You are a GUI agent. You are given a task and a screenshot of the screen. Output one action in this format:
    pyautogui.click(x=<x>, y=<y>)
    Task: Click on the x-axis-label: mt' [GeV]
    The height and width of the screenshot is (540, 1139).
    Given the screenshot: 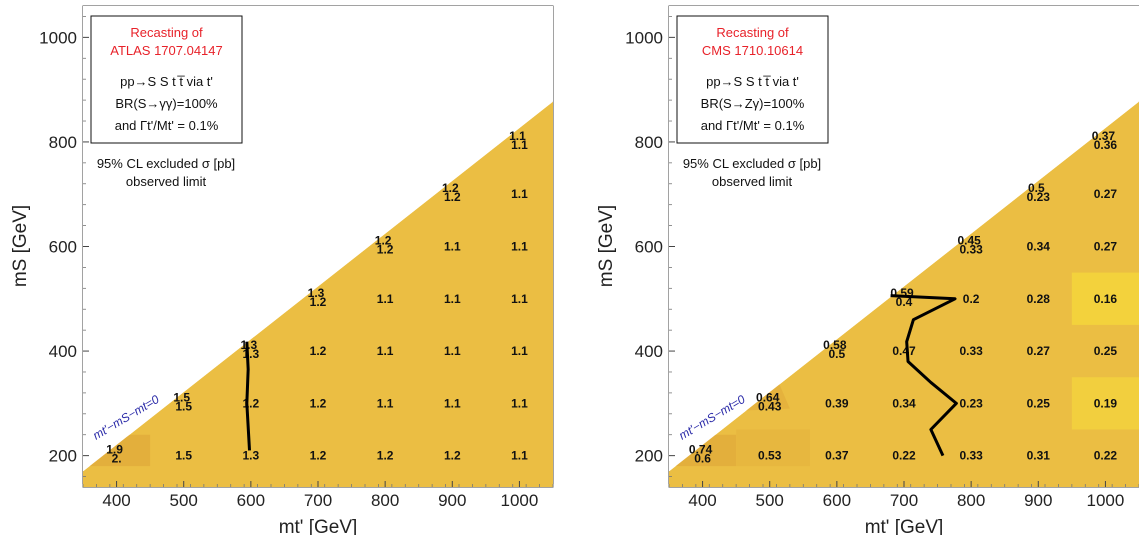 What is the action you would take?
    pyautogui.click(x=904, y=526)
    